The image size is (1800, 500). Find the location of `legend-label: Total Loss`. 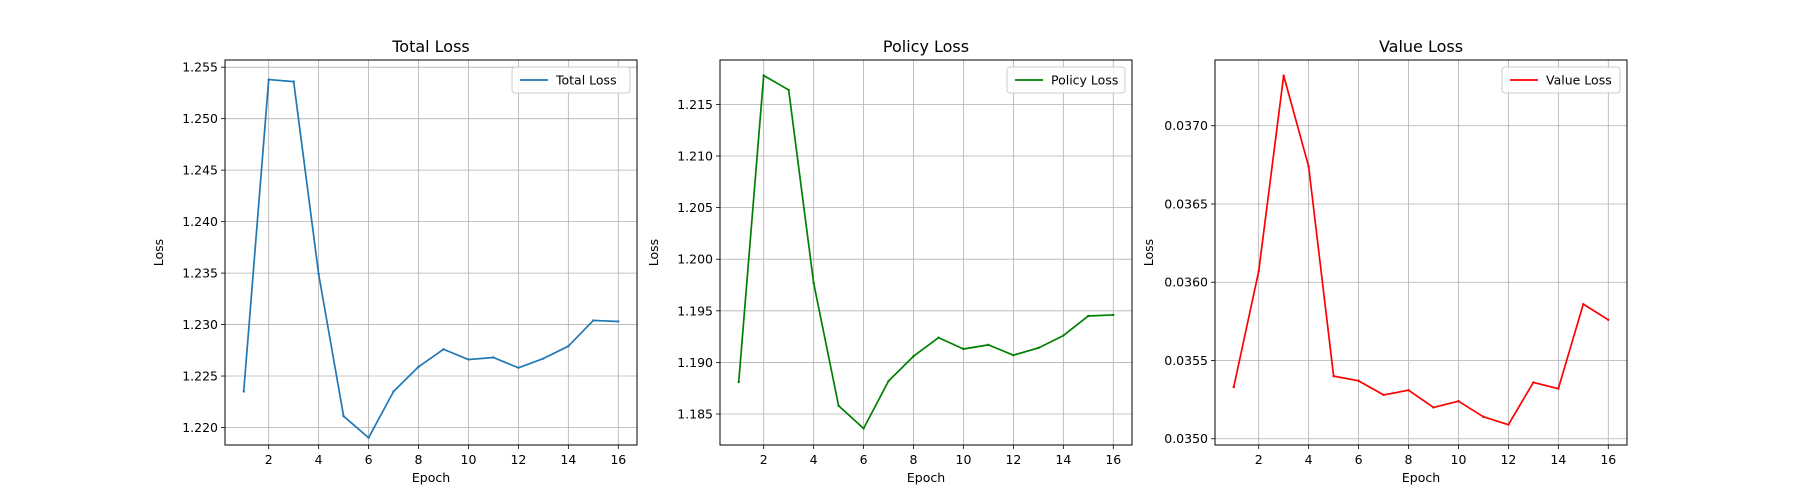

legend-label: Total Loss is located at coordinates (586, 80).